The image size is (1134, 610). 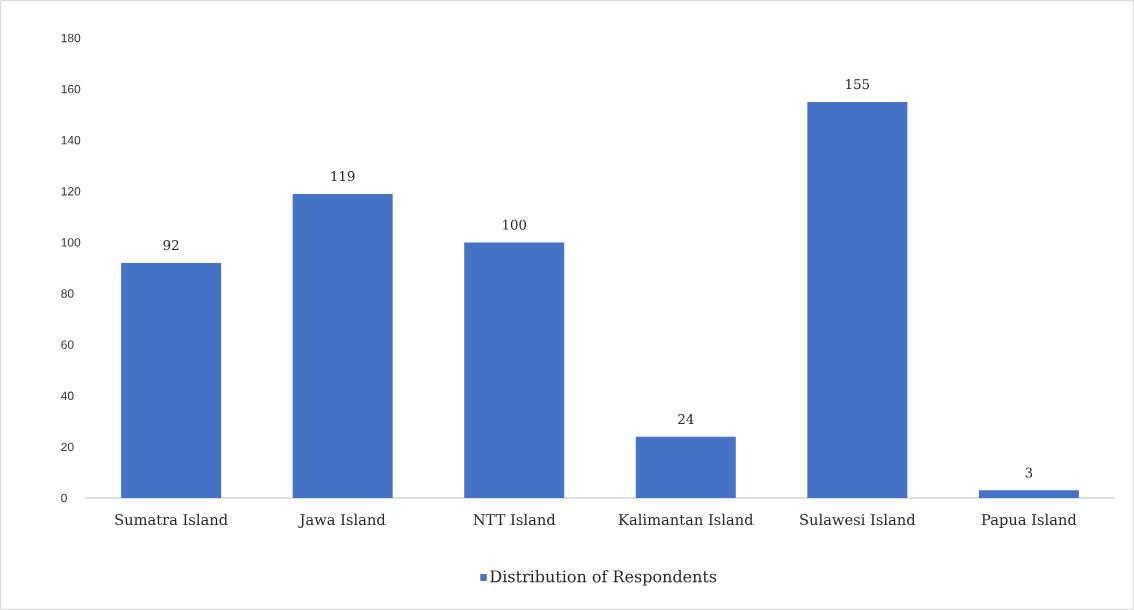 I want to click on y-tick-label: 40, so click(x=67, y=396).